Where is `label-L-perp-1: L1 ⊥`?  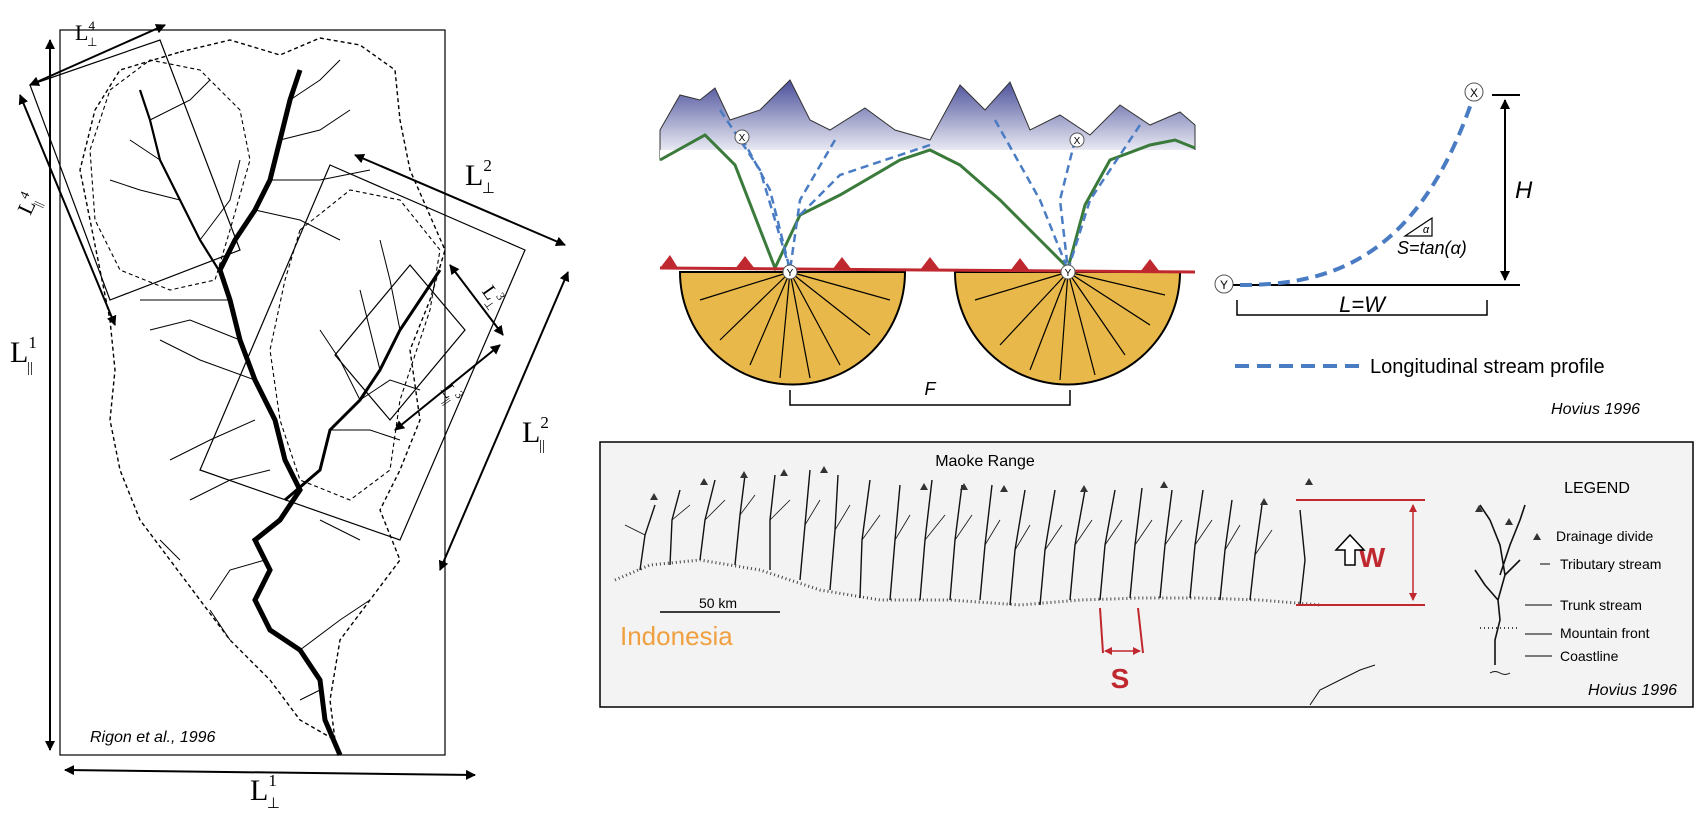
label-L-perp-1: L1 ⊥ is located at coordinates (265, 791).